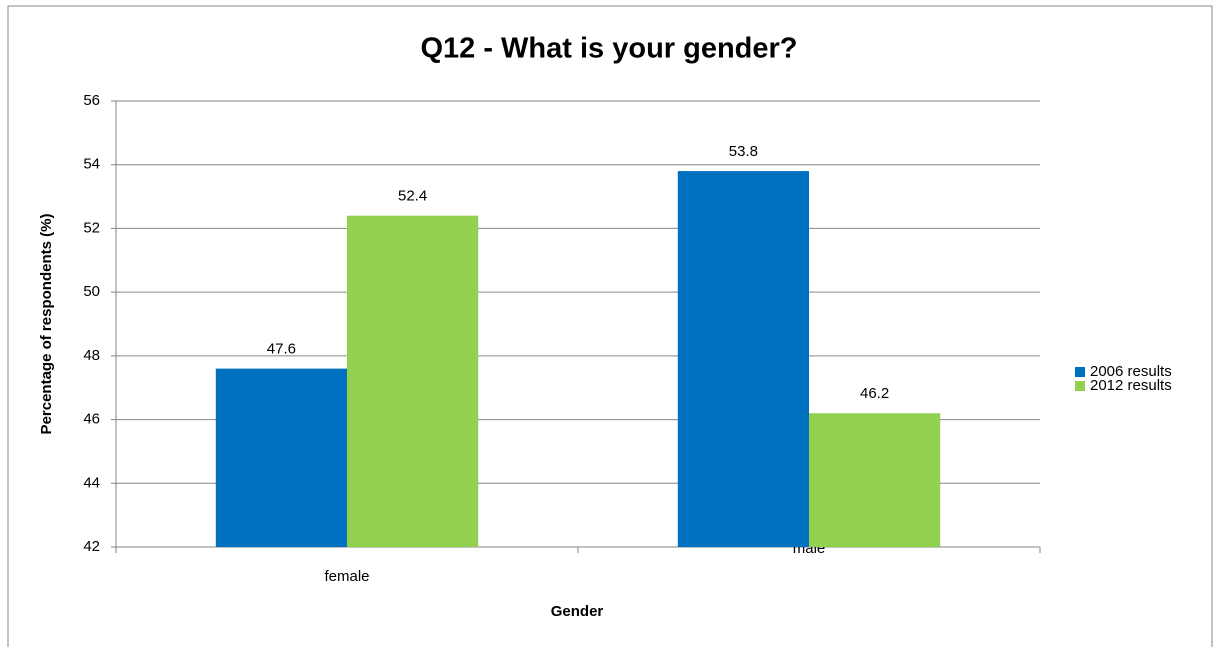  What do you see at coordinates (412, 196) in the screenshot?
I see `value-label: 52.4` at bounding box center [412, 196].